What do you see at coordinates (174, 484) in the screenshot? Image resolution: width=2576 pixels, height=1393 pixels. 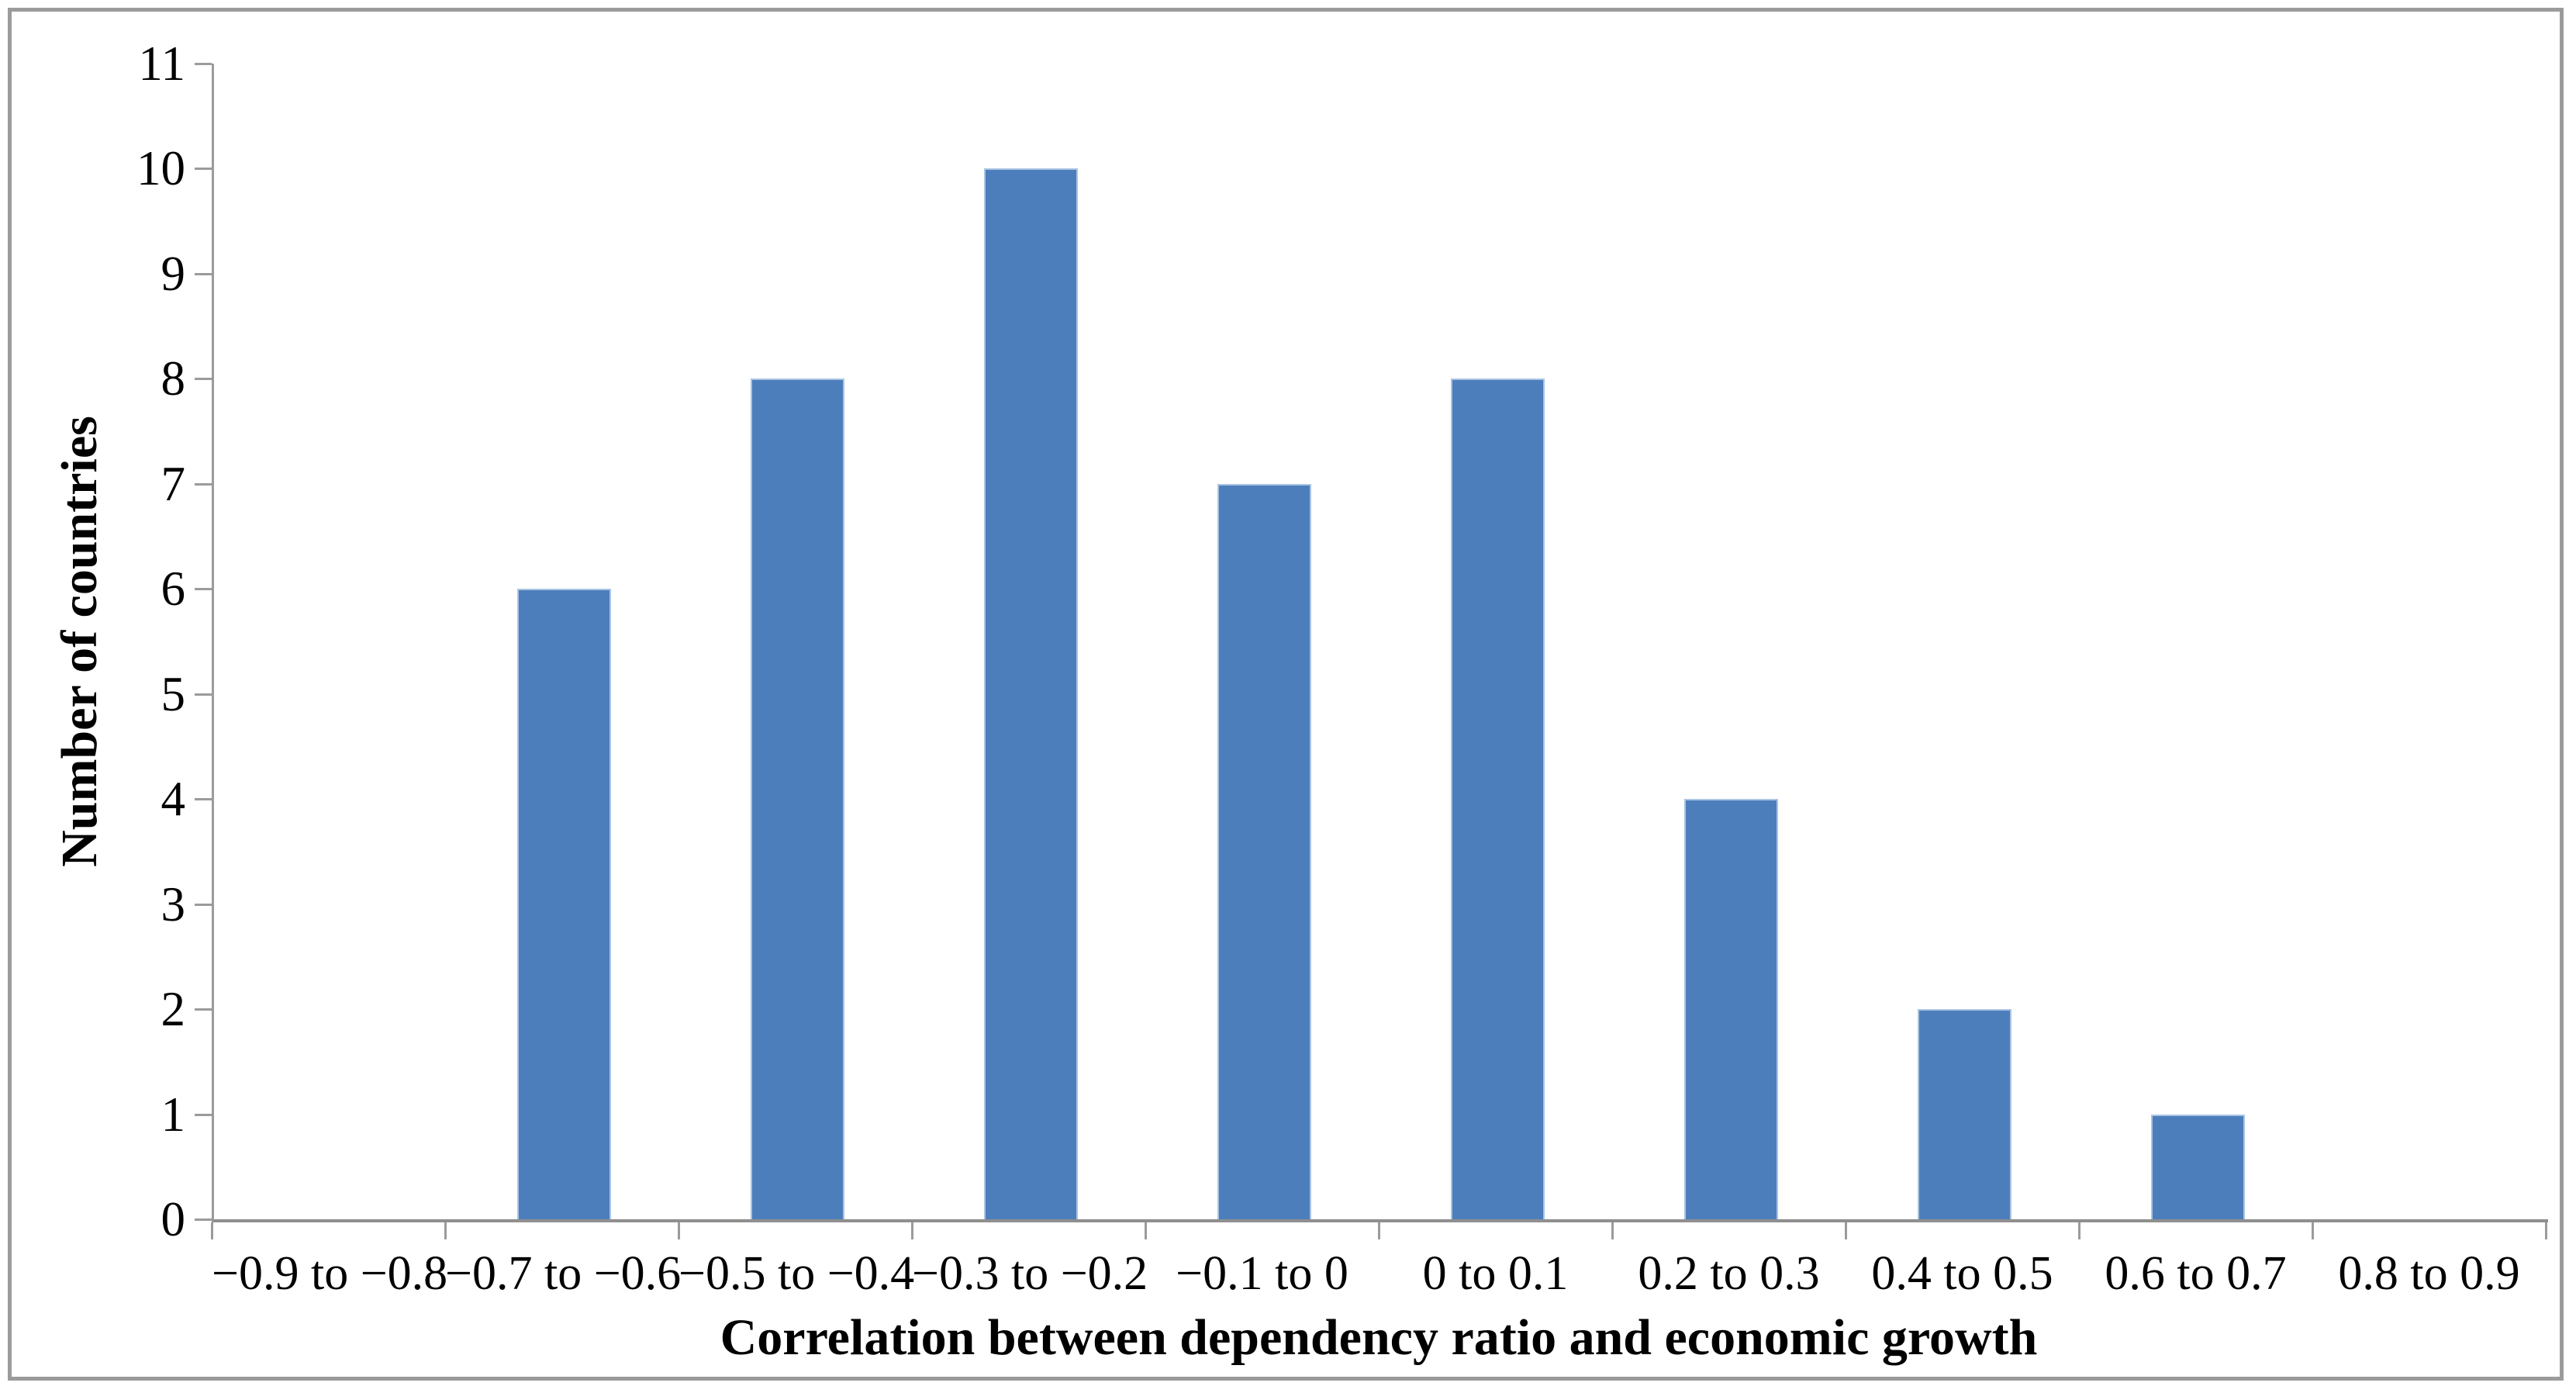 I see `y-tick-label: 7` at bounding box center [174, 484].